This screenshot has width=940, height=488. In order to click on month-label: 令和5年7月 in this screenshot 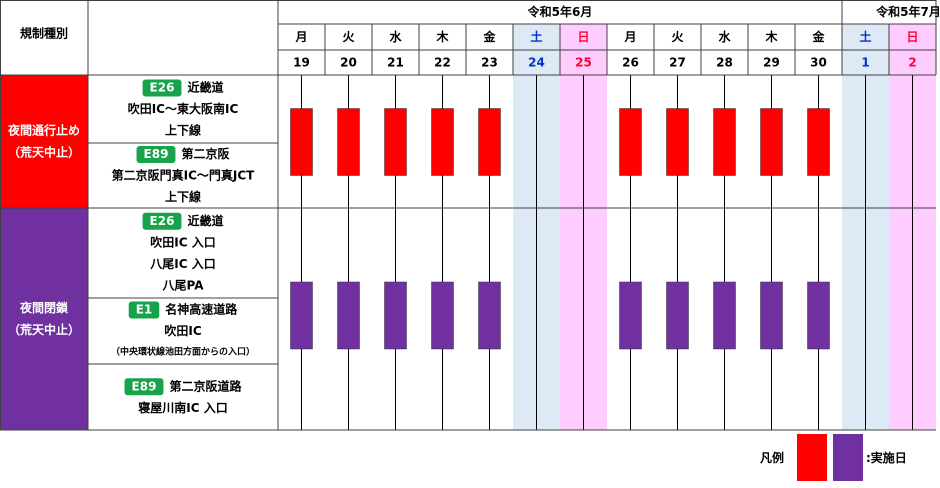, I will do `click(907, 11)`.